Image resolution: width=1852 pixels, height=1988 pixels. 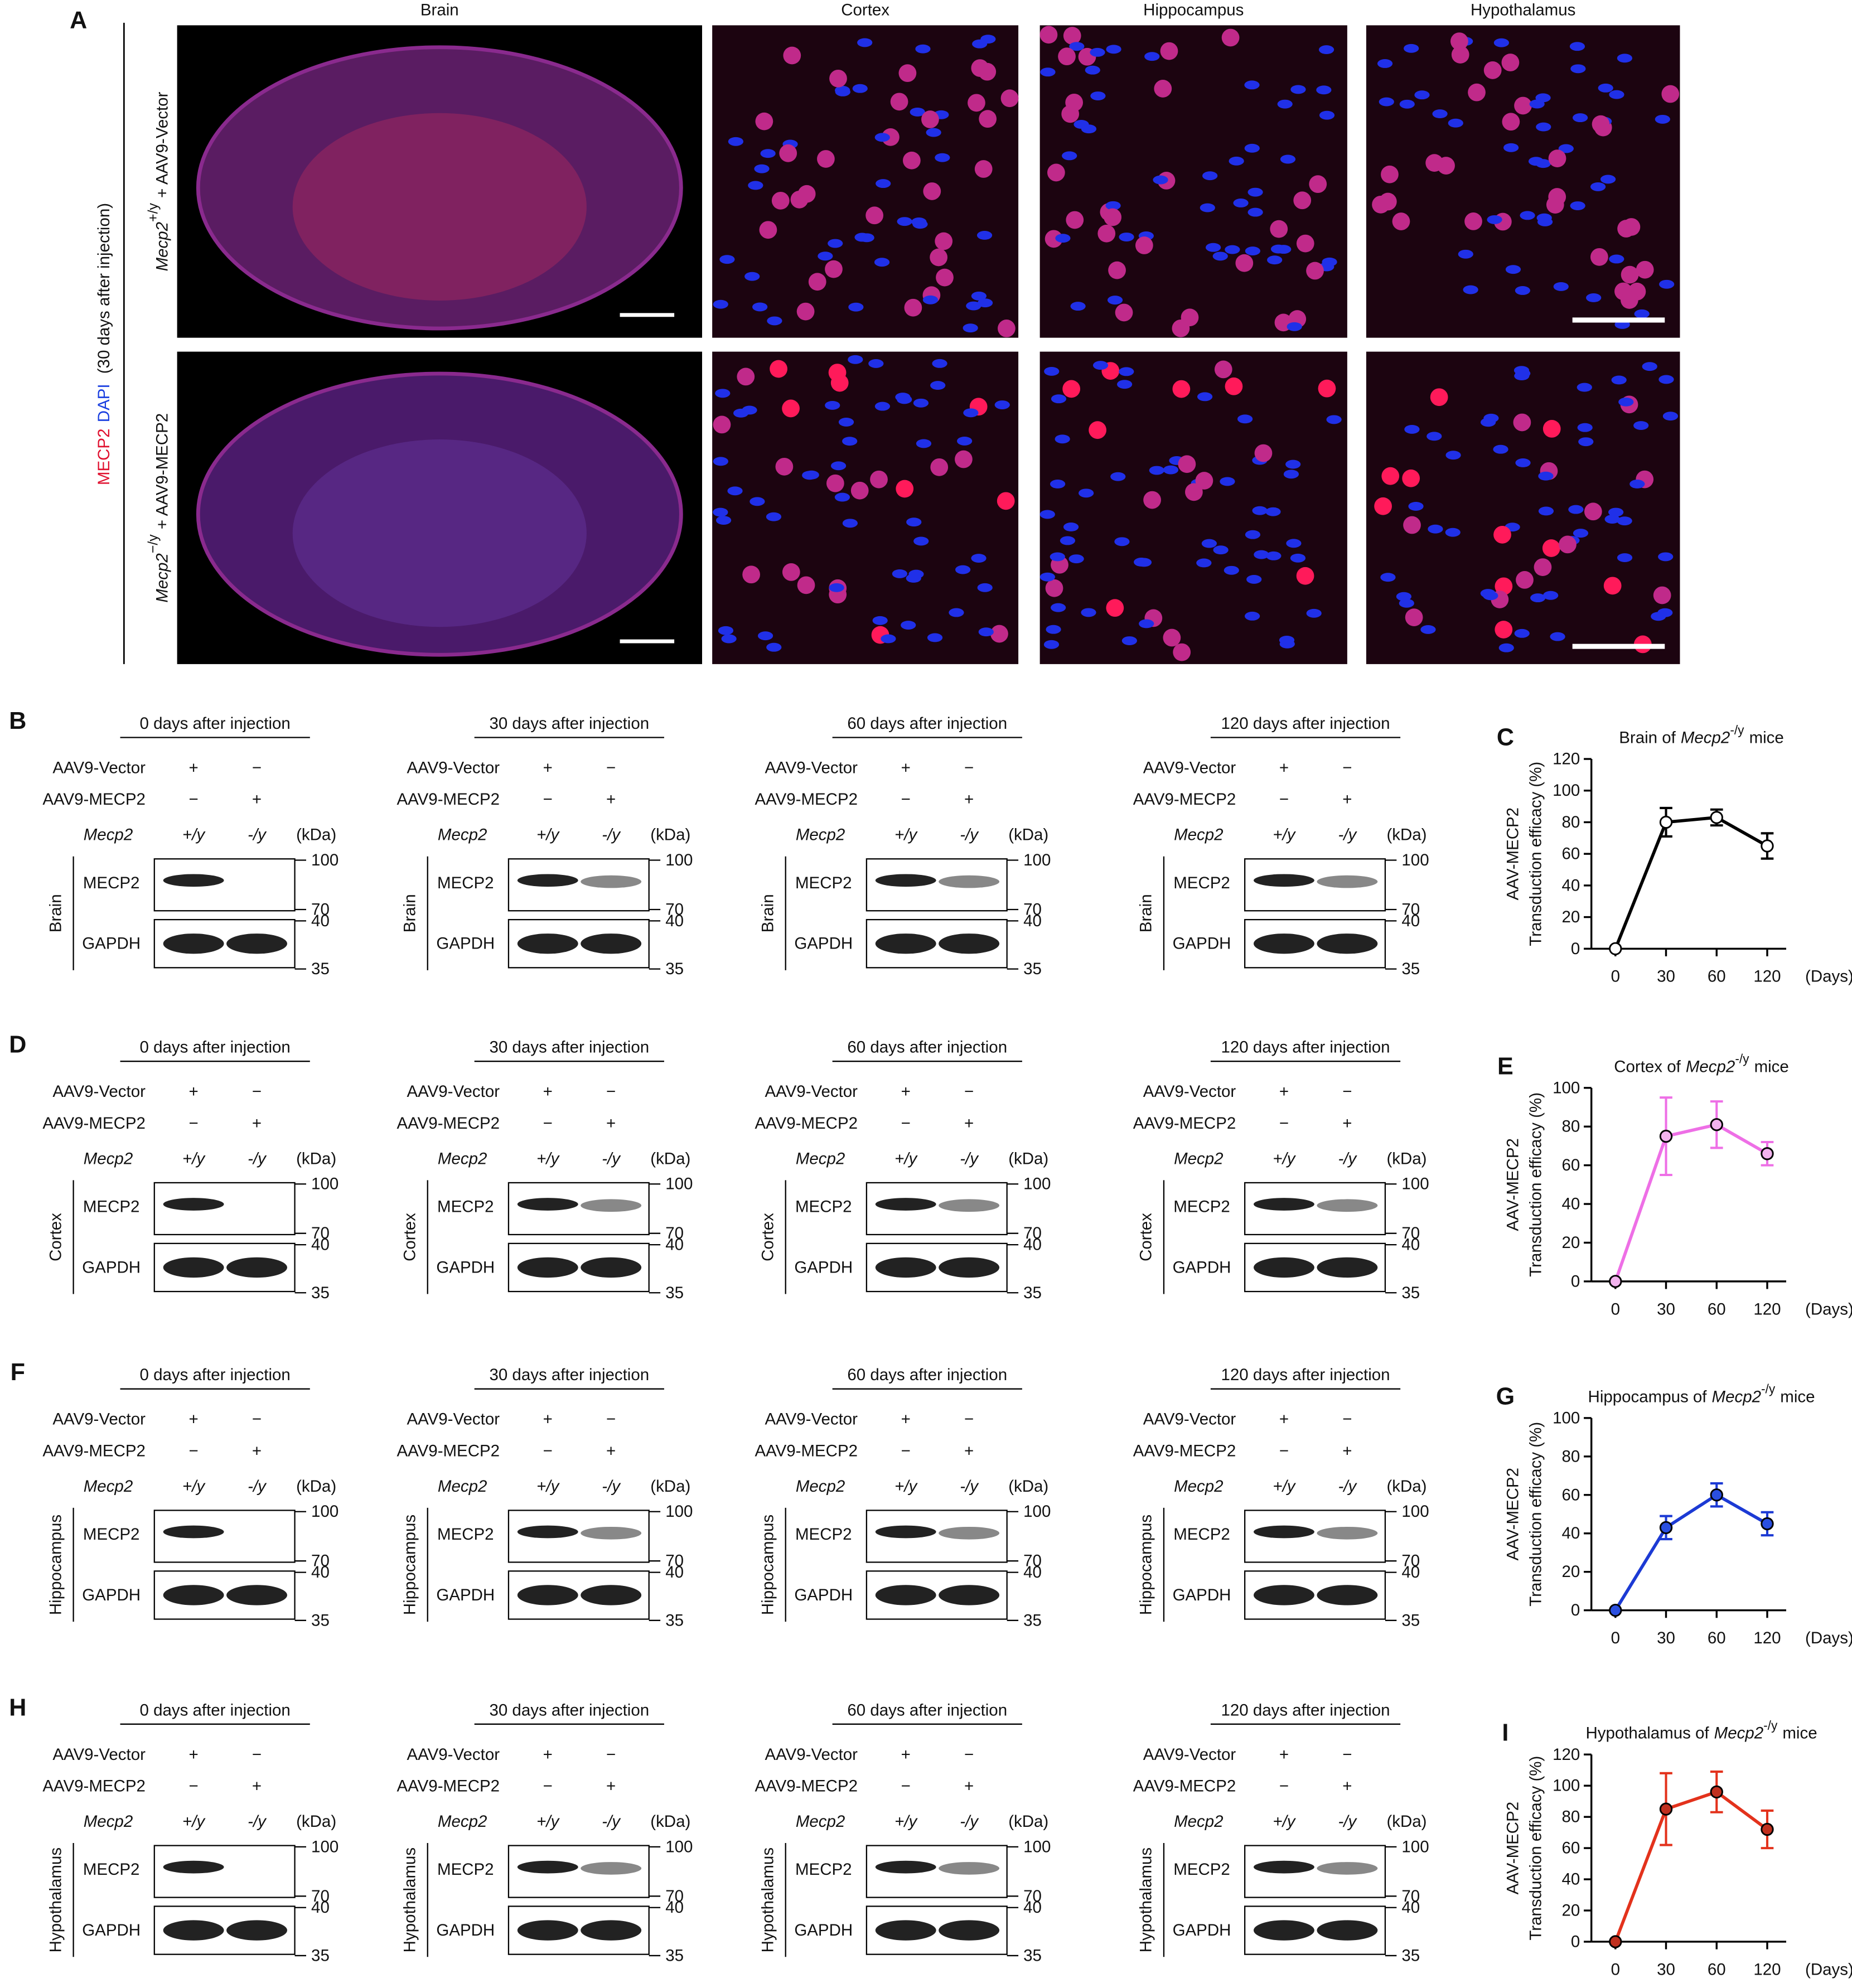 I want to click on y-axis-label: Transduction efficacy (%), so click(x=1535, y=1184).